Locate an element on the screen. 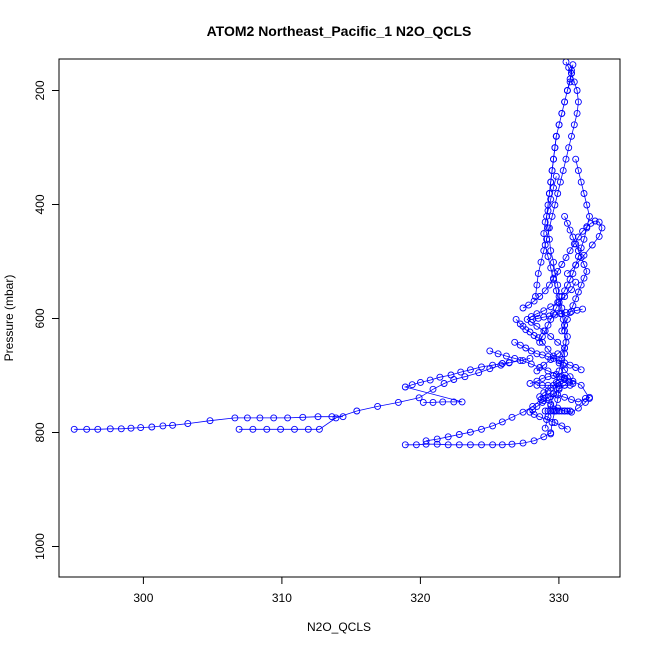 Image resolution: width=650 pixels, height=650 pixels. x-tick-label: 330 is located at coordinates (559, 598).